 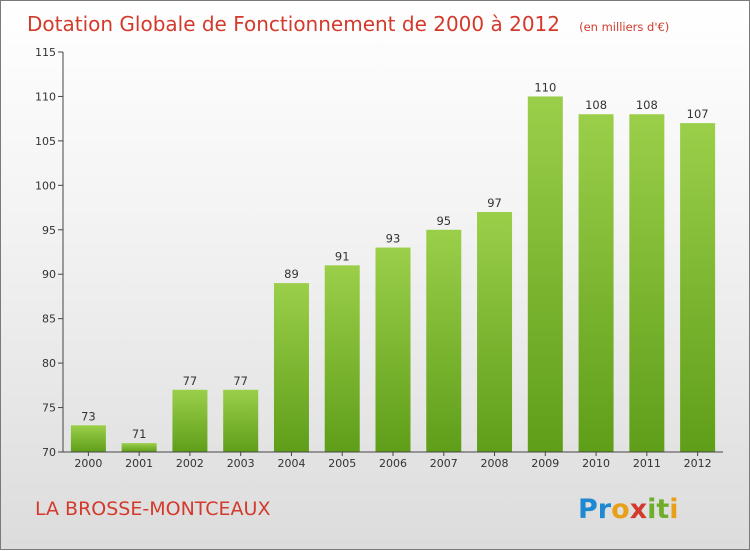 I want to click on x-tick-label: 2007, so click(x=444, y=463).